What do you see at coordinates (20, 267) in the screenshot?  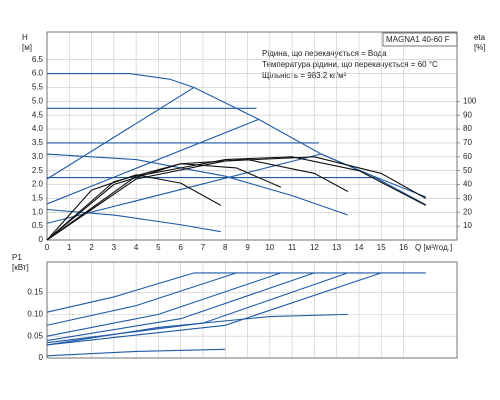 I see `y-axis-unit: [кВт]` at bounding box center [20, 267].